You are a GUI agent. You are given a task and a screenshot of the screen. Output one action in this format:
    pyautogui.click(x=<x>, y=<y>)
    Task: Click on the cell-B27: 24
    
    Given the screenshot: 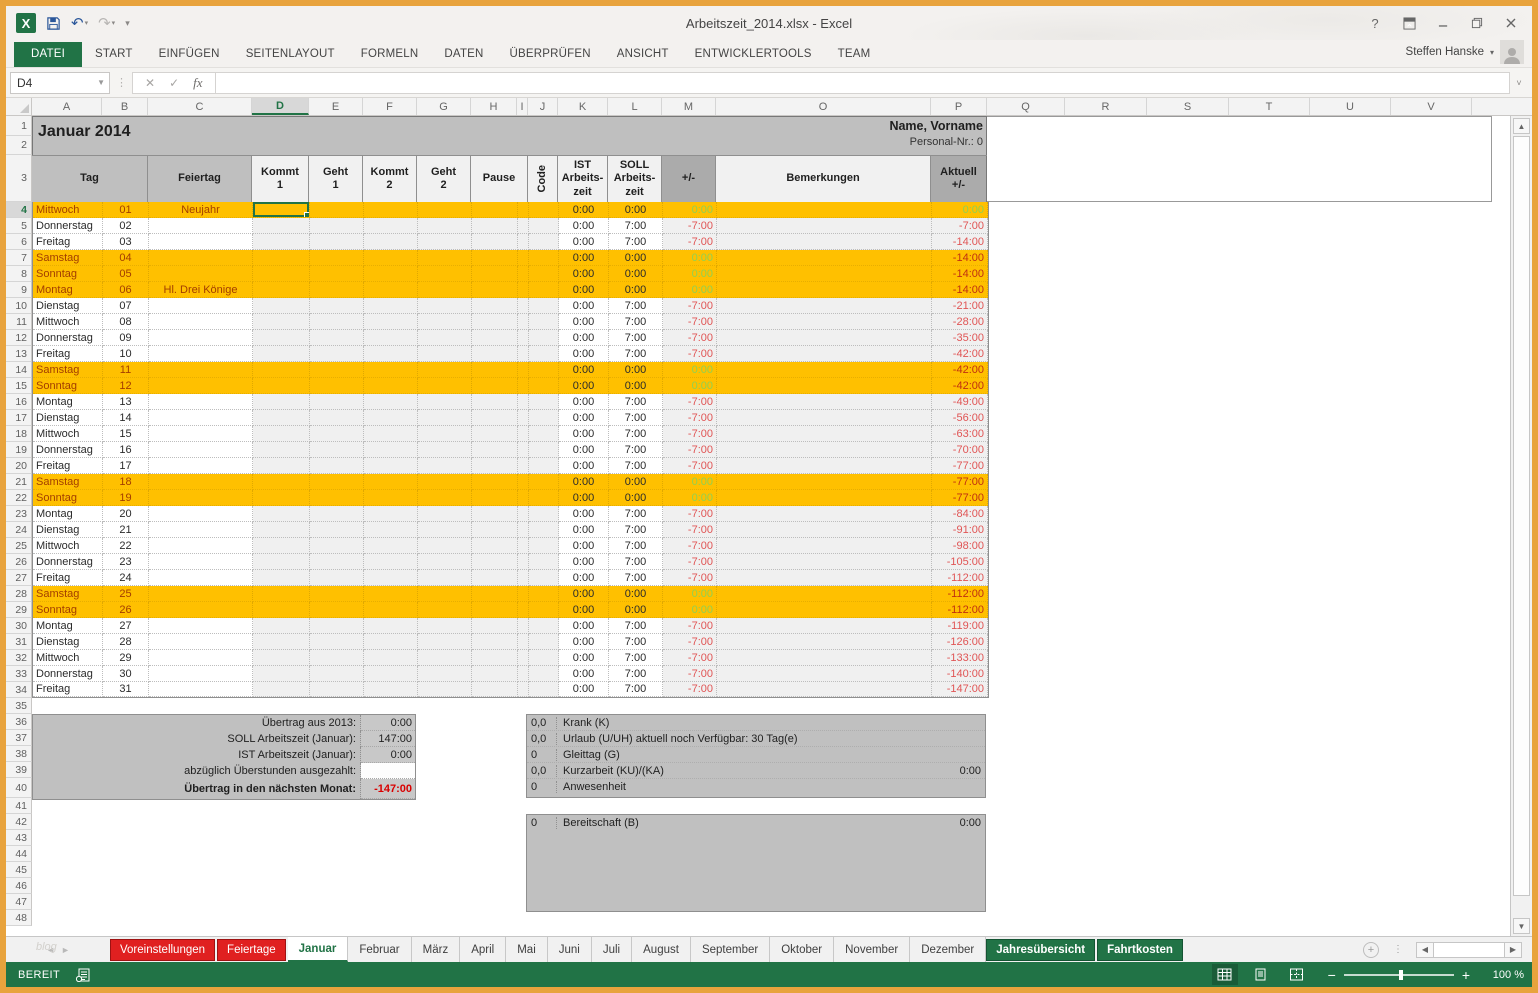 What is the action you would take?
    pyautogui.click(x=126, y=578)
    